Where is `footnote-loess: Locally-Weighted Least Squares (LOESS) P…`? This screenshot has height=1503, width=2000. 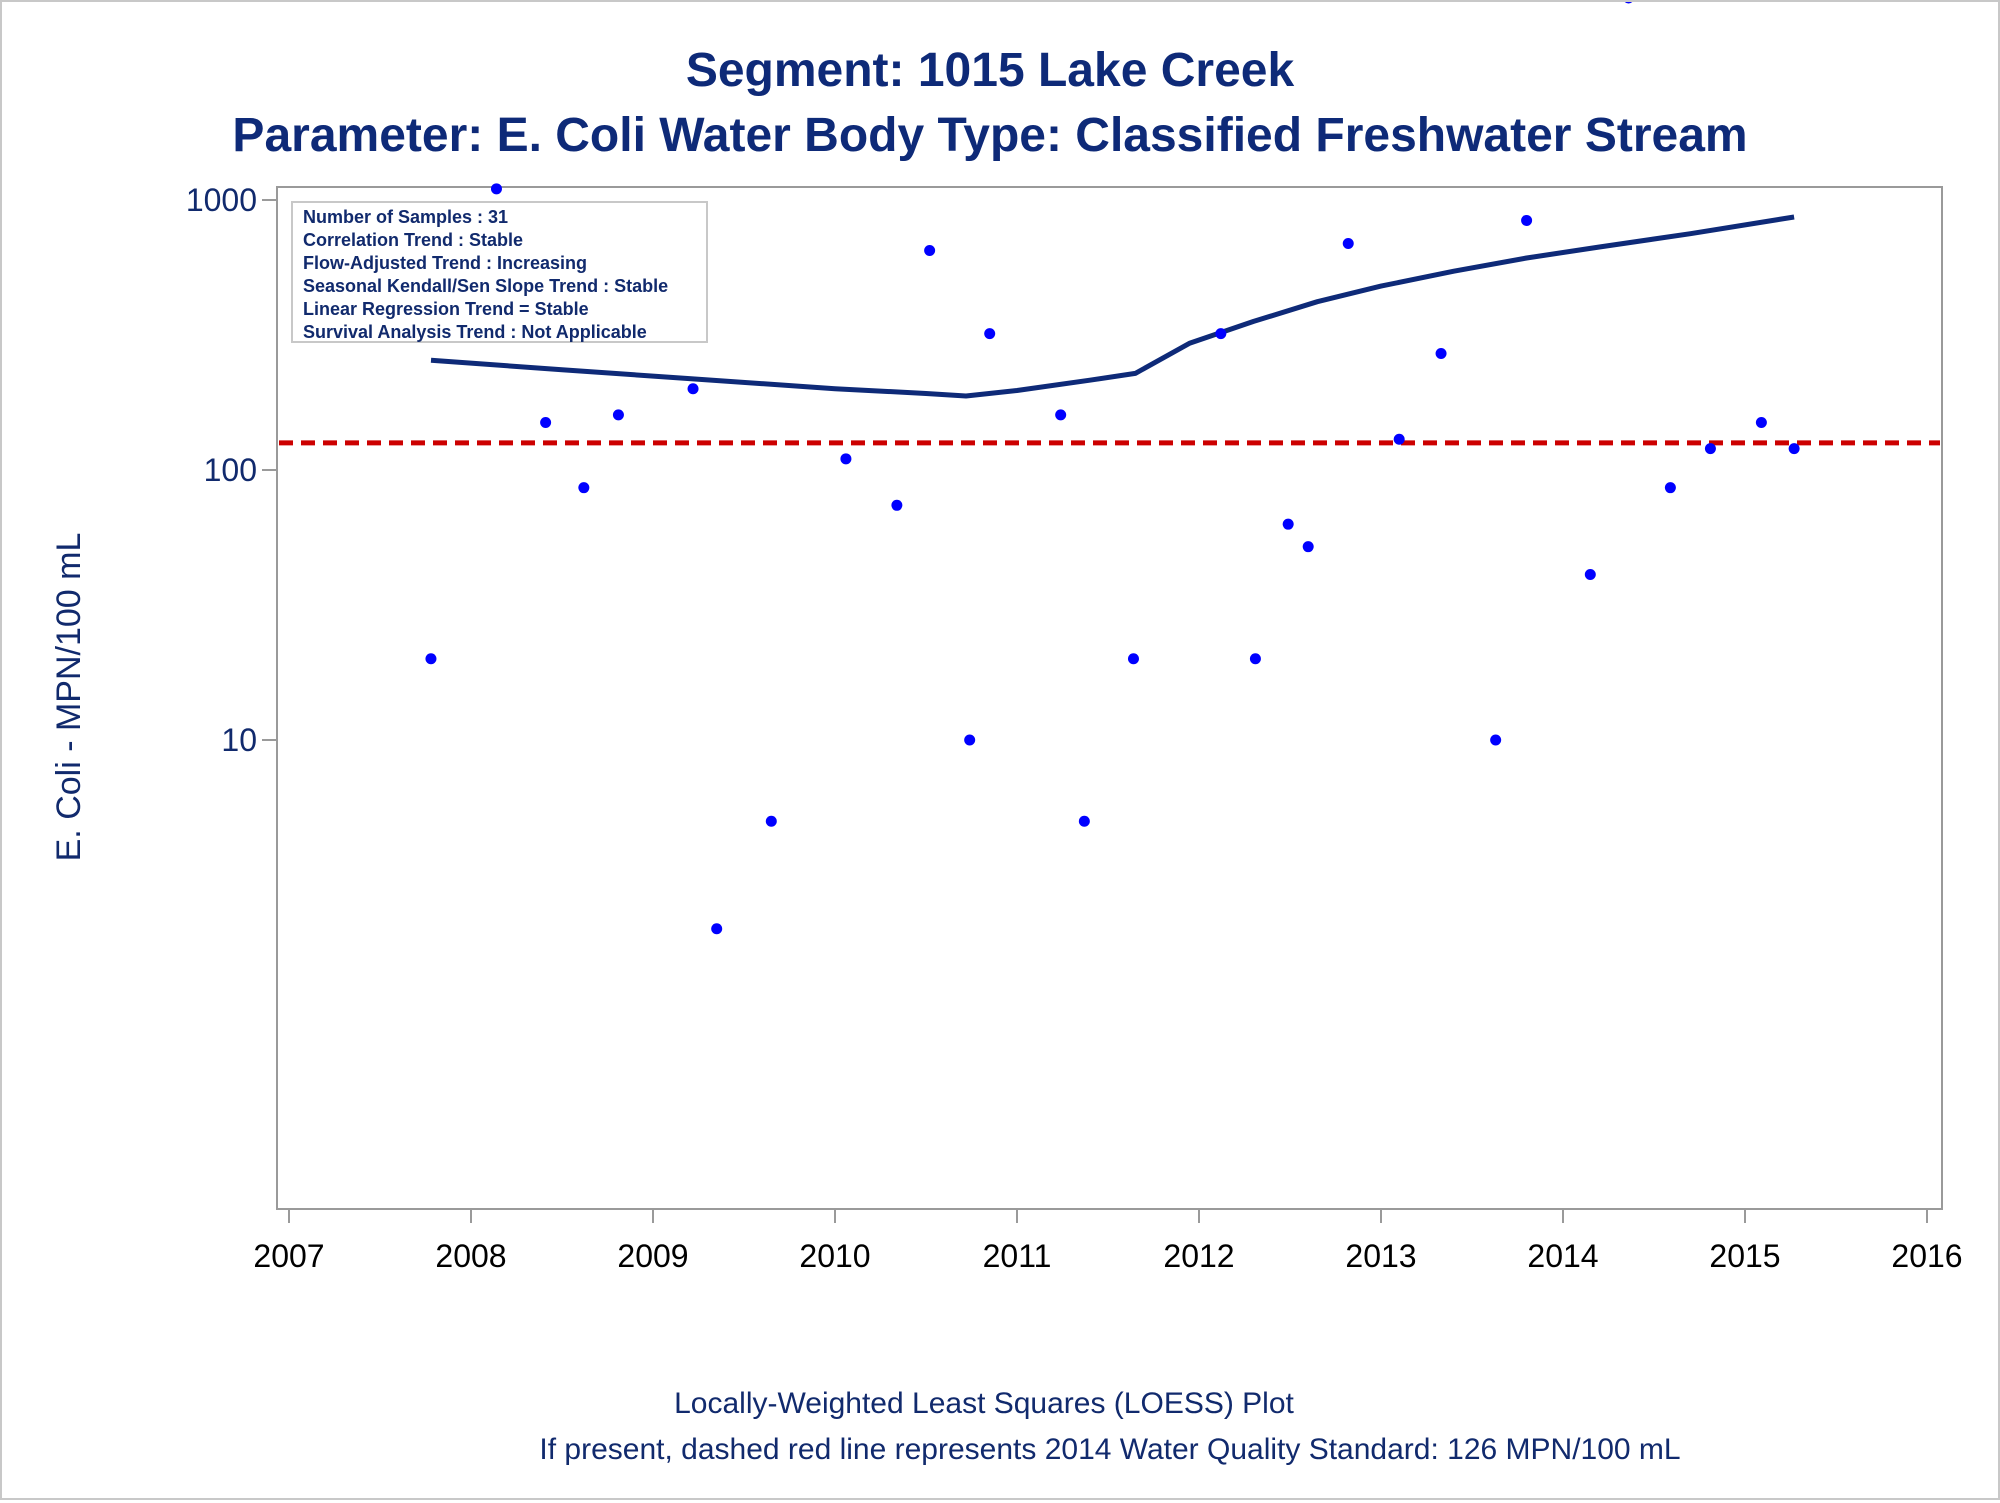
footnote-loess: Locally-Weighted Least Squares (LOESS) P… is located at coordinates (984, 1403).